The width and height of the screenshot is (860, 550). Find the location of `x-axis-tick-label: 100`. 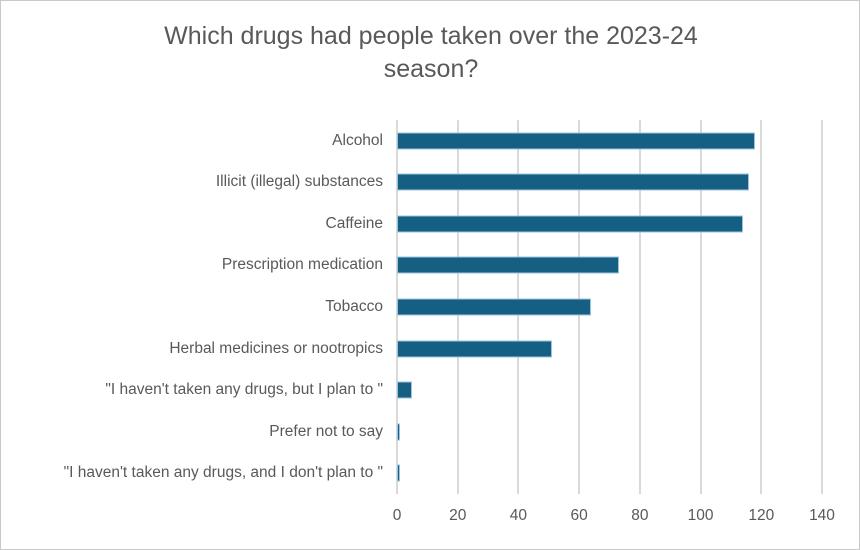

x-axis-tick-label: 100 is located at coordinates (700, 515).